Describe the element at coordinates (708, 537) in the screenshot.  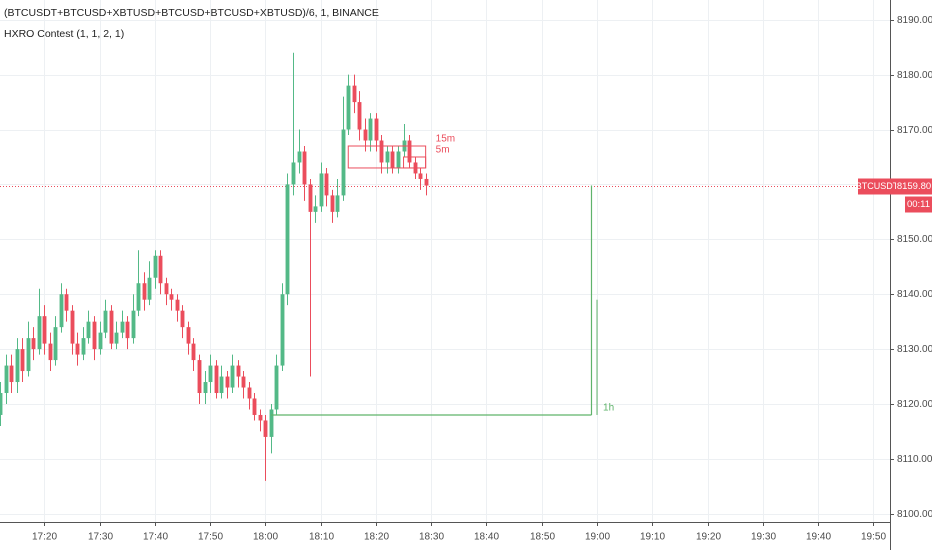
I see `x-tick-label: 19:20` at that location.